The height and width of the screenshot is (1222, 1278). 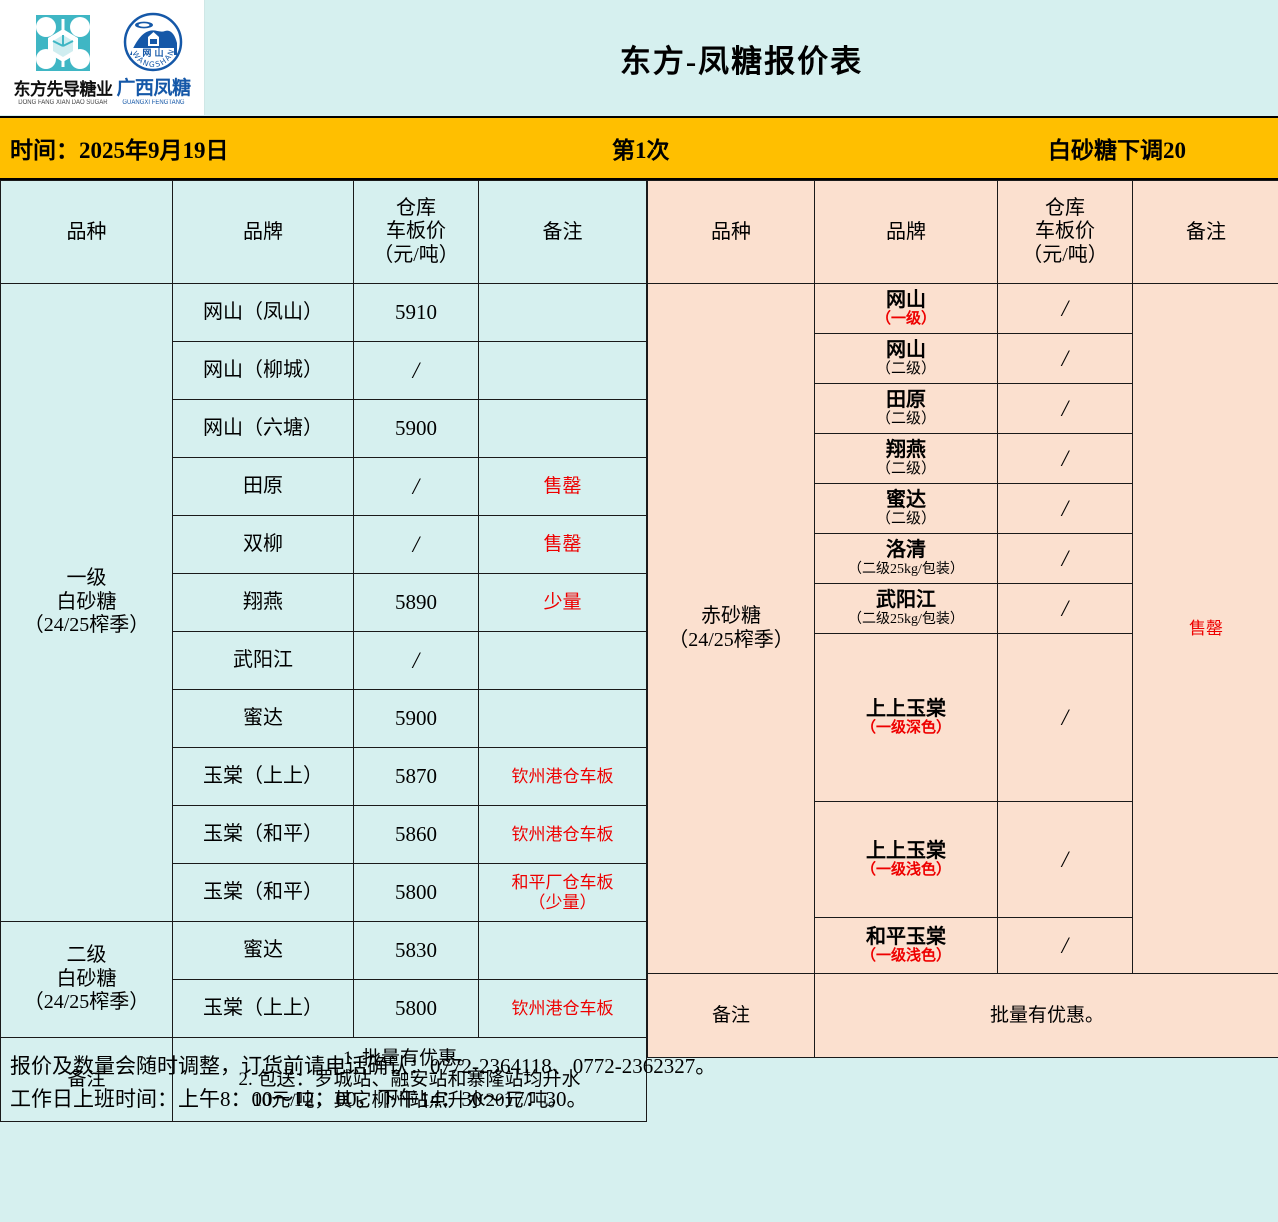 I want to click on left-footer-note-line3: 10元/吨，其它柳州站点升水20元/吨。, so click(x=409, y=1101).